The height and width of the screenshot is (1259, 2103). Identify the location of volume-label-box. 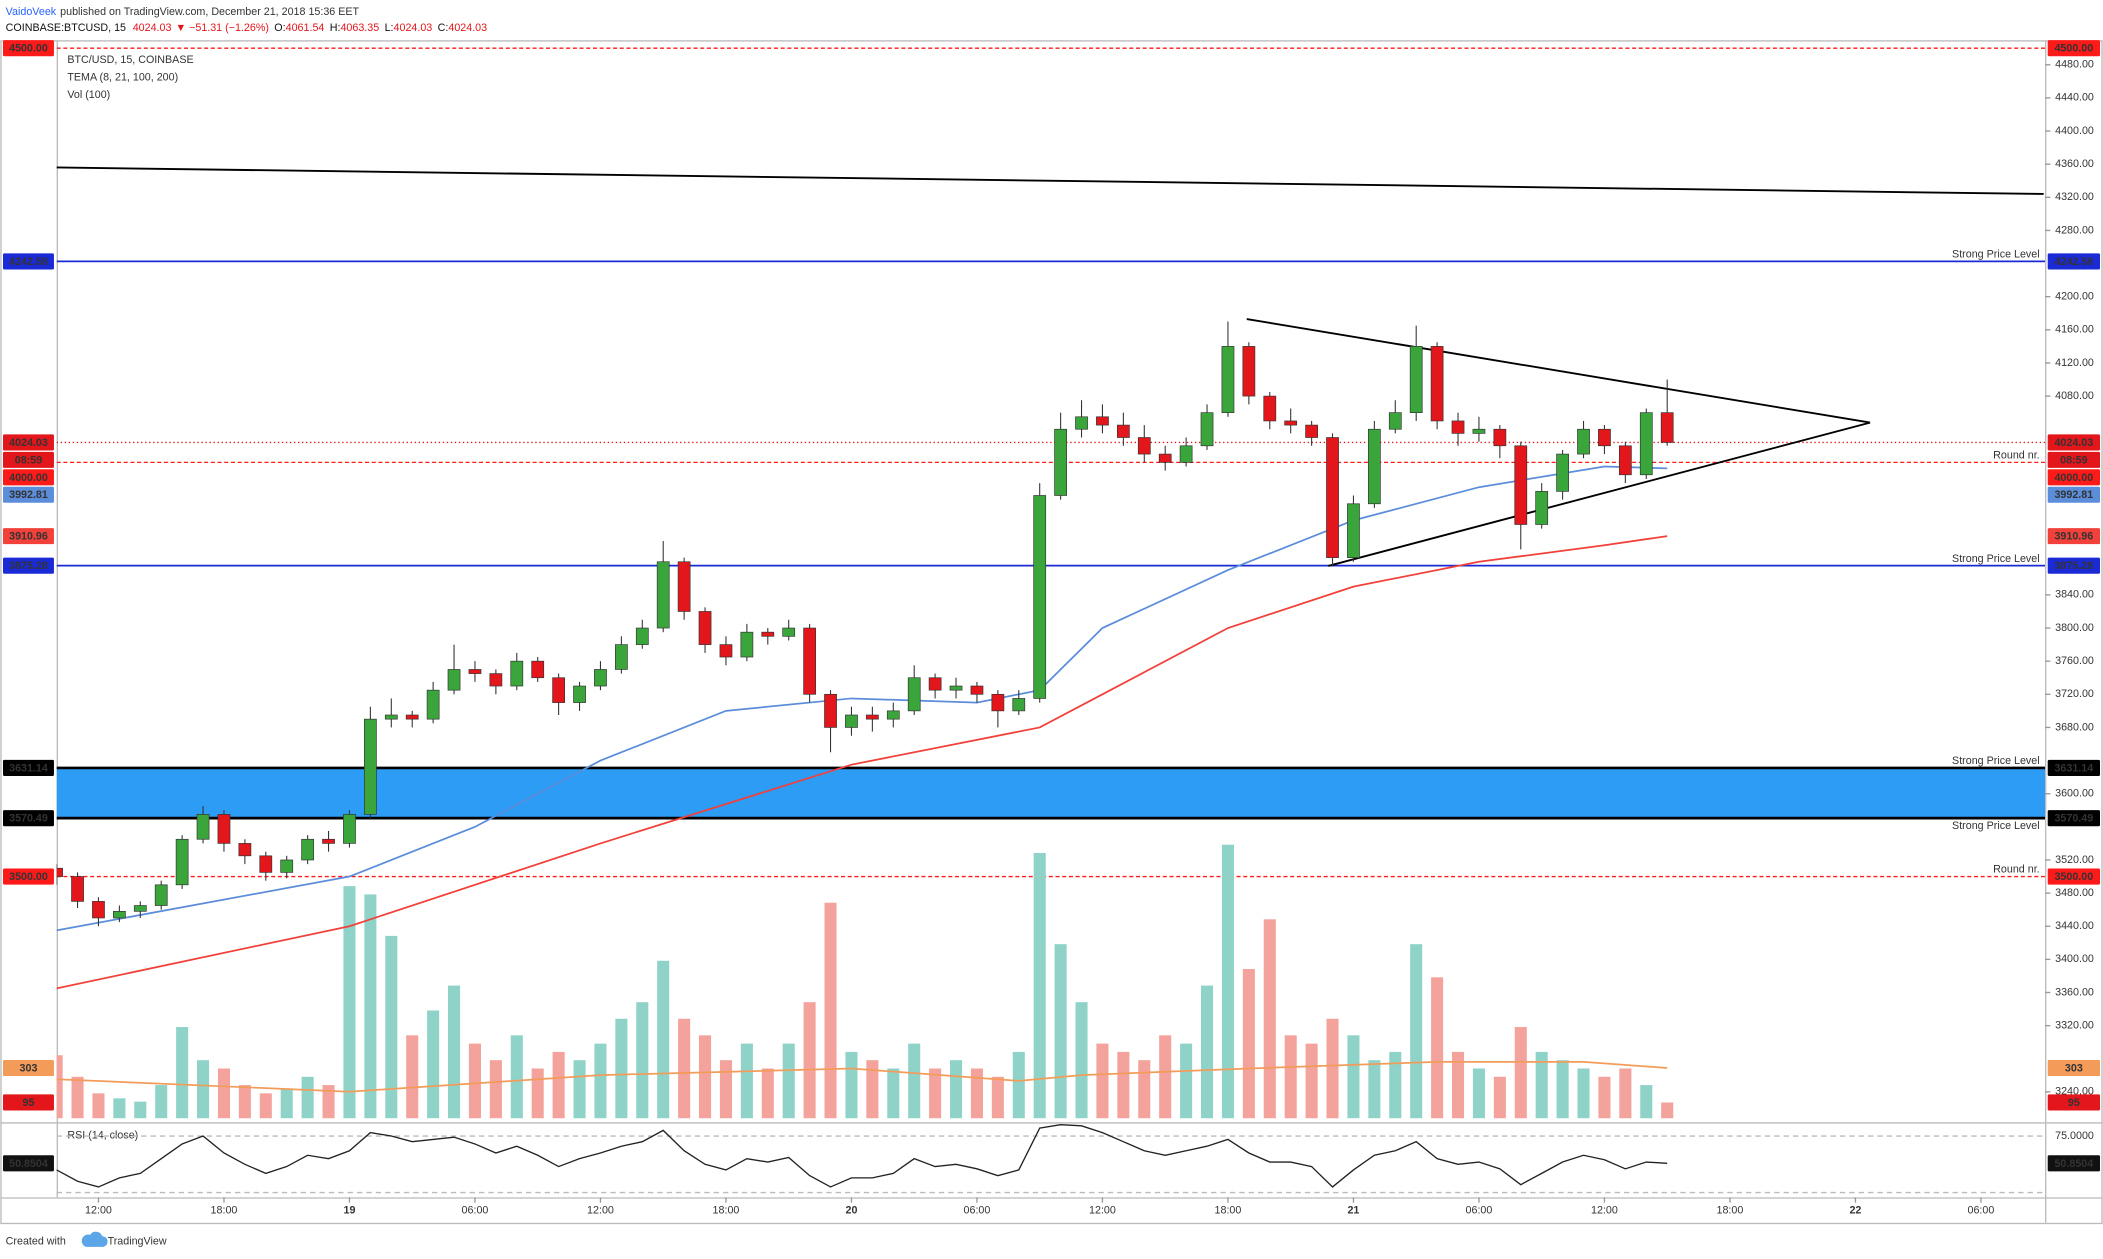
(28, 1102).